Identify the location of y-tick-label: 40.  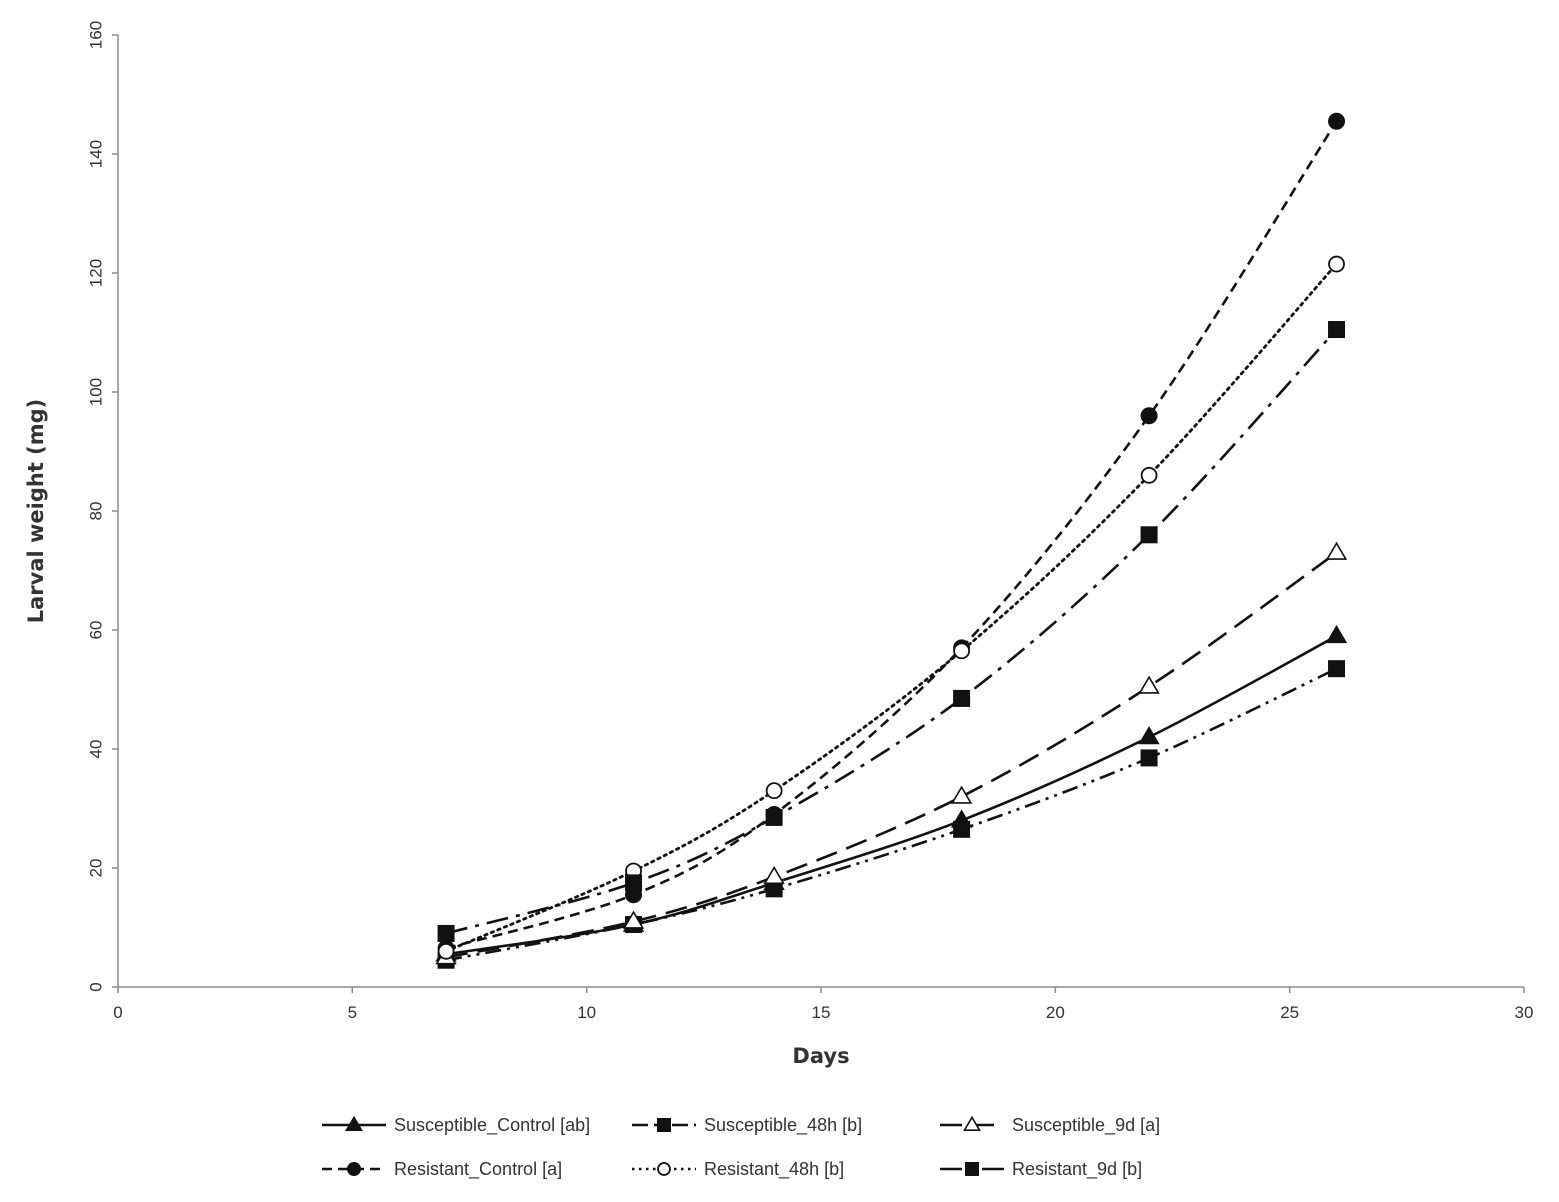
(96, 749).